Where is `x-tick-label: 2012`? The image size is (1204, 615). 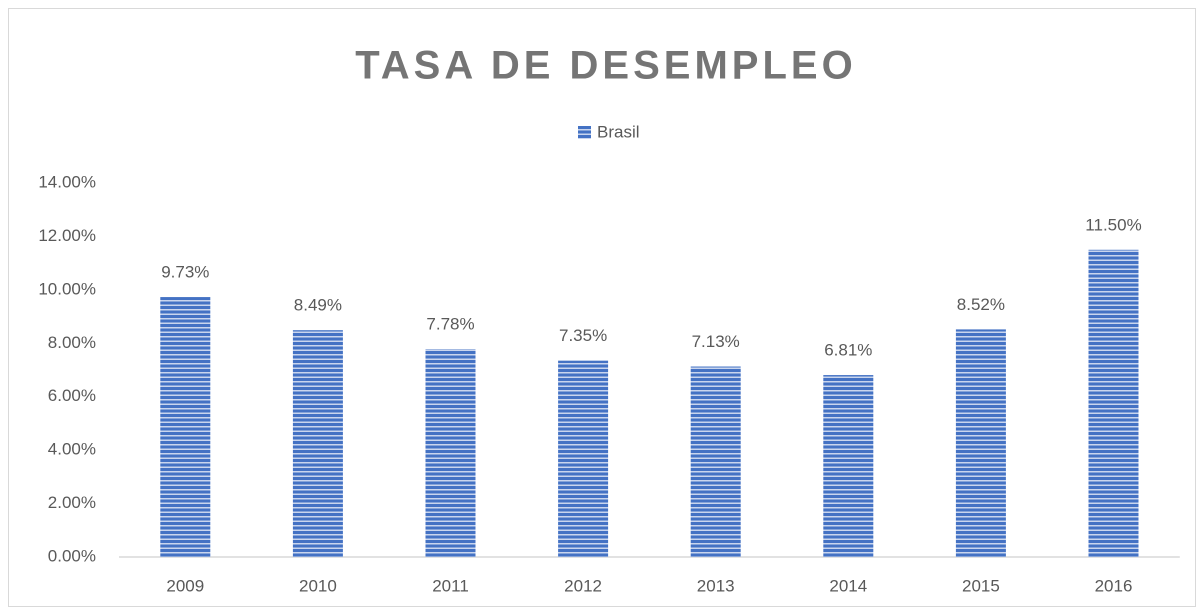 x-tick-label: 2012 is located at coordinates (583, 585).